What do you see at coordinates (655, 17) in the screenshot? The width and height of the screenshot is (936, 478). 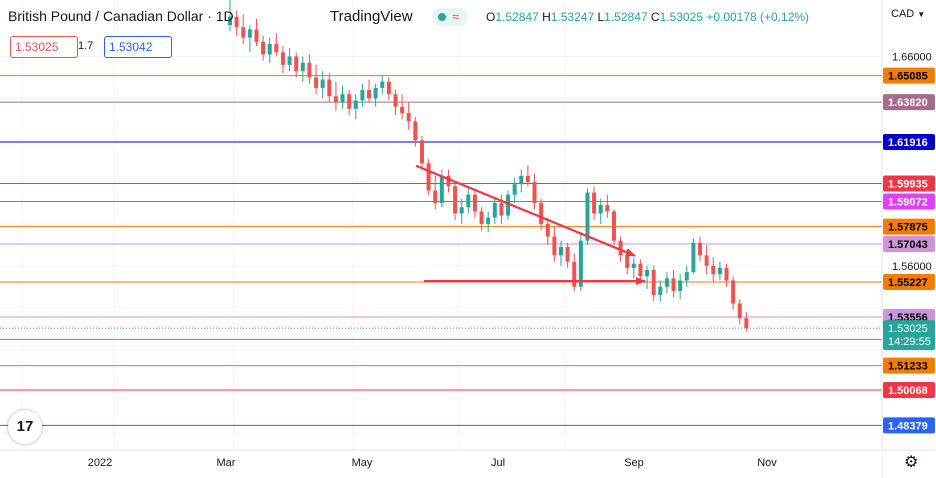 I see `close-label: C` at bounding box center [655, 17].